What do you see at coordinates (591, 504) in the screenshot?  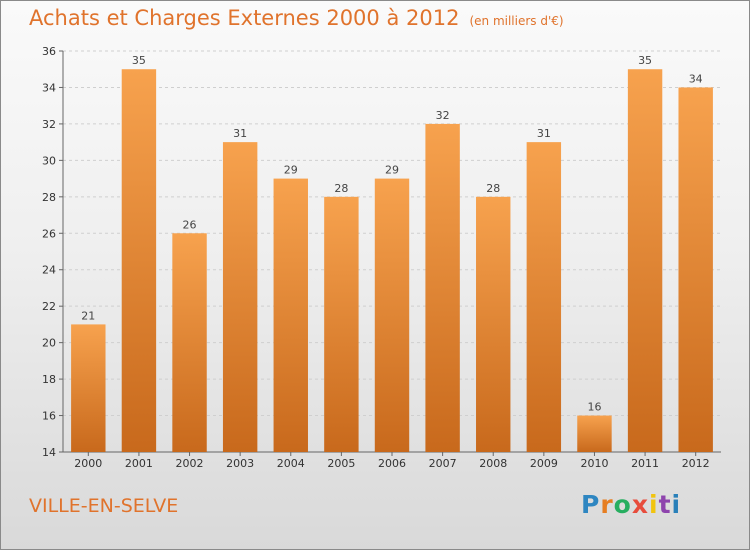 I see `logo-letter: P` at bounding box center [591, 504].